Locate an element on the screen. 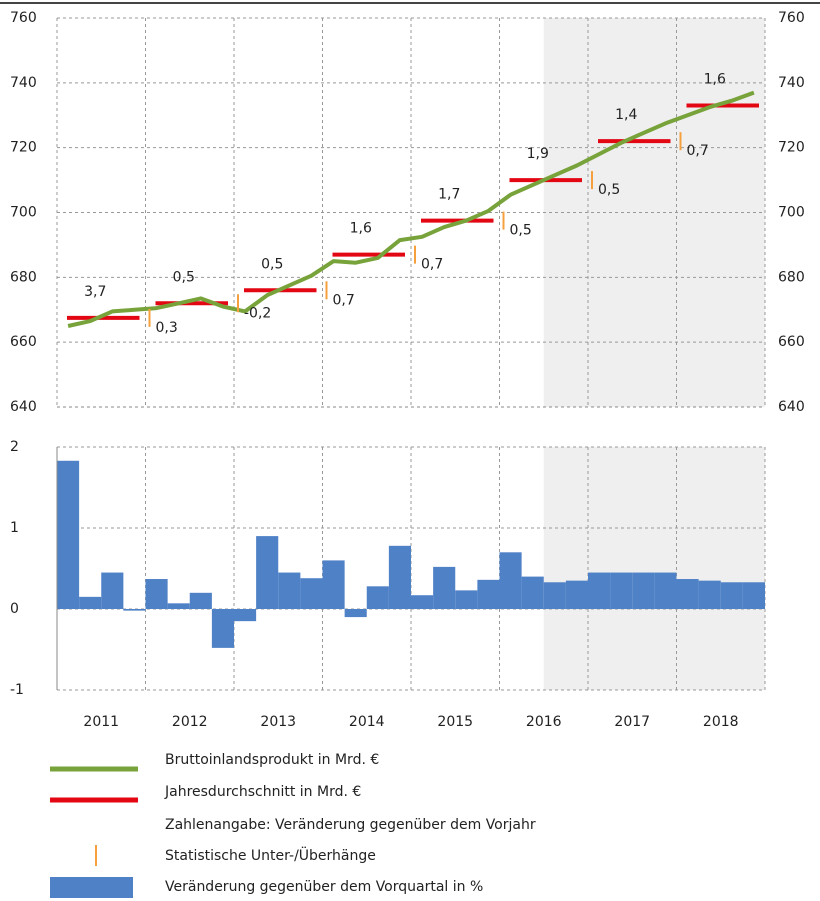  x-tick-label: 2015 is located at coordinates (455, 722).